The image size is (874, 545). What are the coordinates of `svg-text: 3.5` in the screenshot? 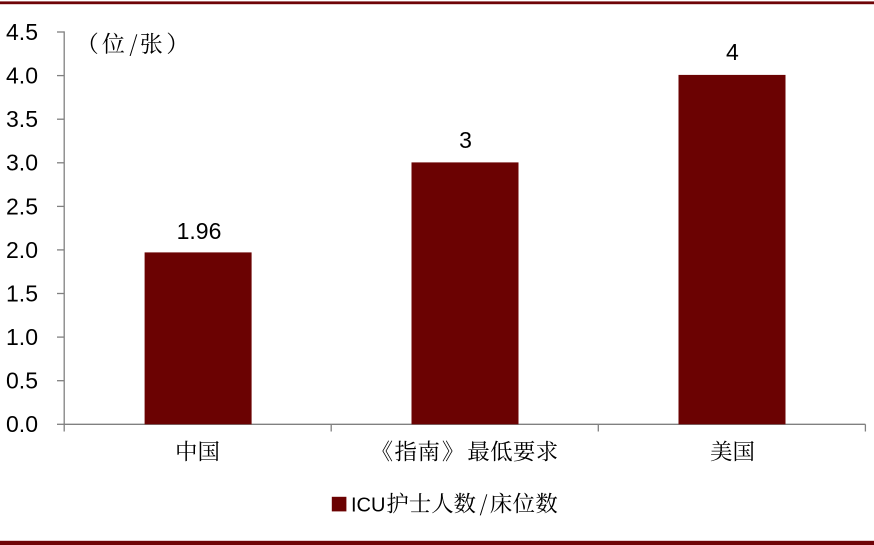 It's located at (22, 119).